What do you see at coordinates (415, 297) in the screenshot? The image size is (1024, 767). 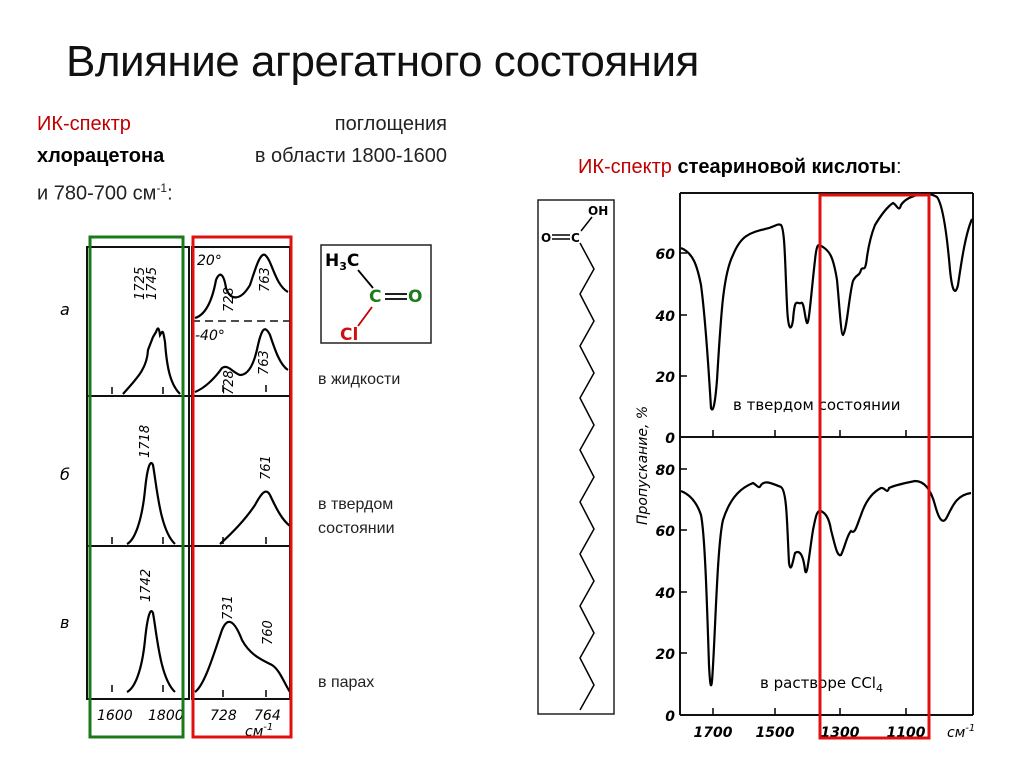 I see `carbonyl-oxygen: O` at bounding box center [415, 297].